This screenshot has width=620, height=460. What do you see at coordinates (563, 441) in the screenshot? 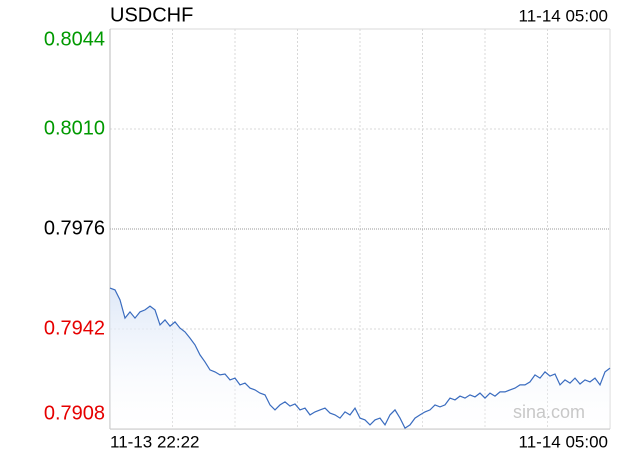
I see `x-end-label: 11-14 05:00` at bounding box center [563, 441].